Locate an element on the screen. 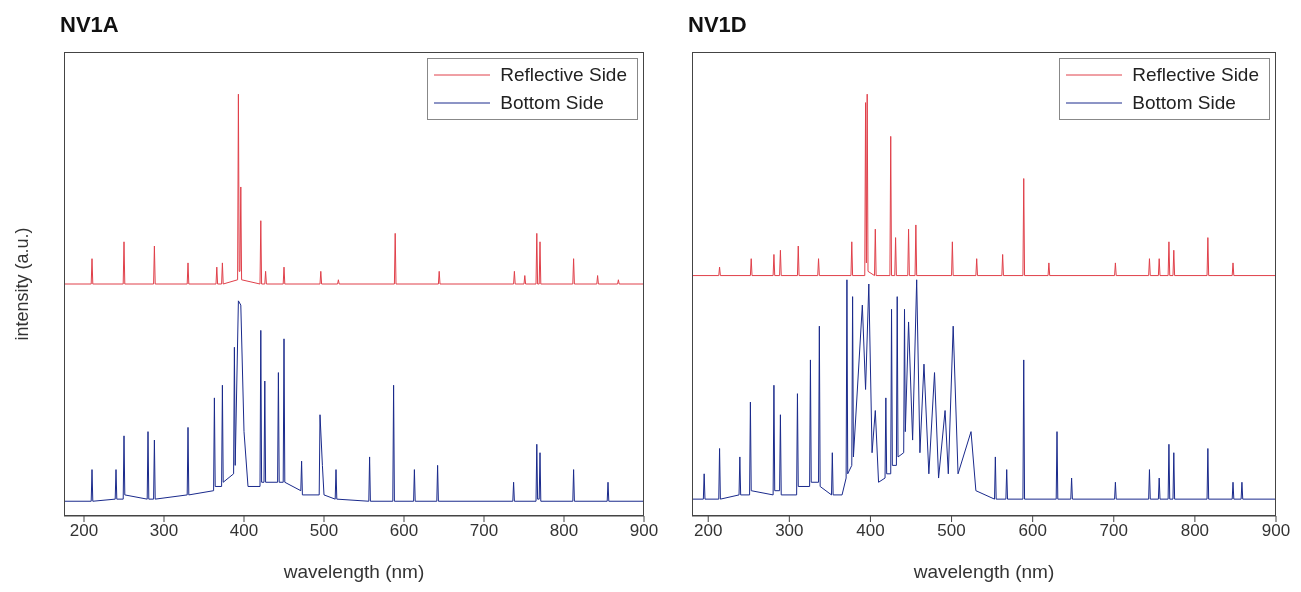  y-axis-title: intensity (a.u.) is located at coordinates (22, 284).